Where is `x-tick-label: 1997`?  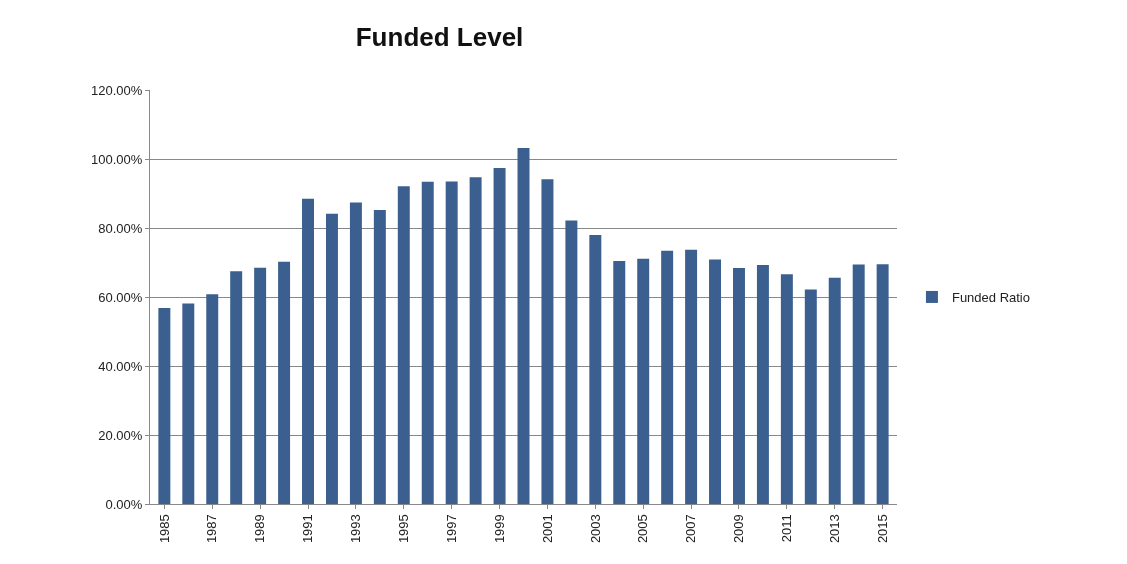
x-tick-label: 1997 is located at coordinates (451, 529).